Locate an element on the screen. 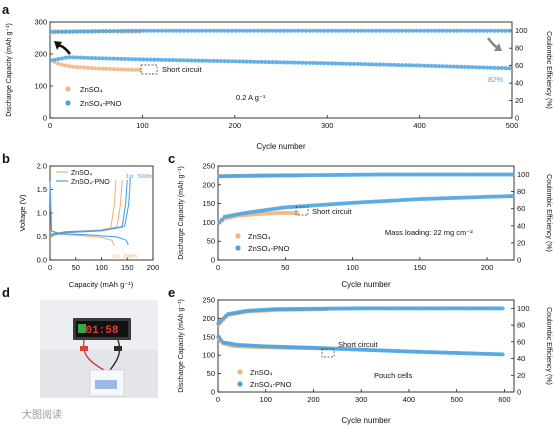  panel-letter-e: e is located at coordinates (171, 292).